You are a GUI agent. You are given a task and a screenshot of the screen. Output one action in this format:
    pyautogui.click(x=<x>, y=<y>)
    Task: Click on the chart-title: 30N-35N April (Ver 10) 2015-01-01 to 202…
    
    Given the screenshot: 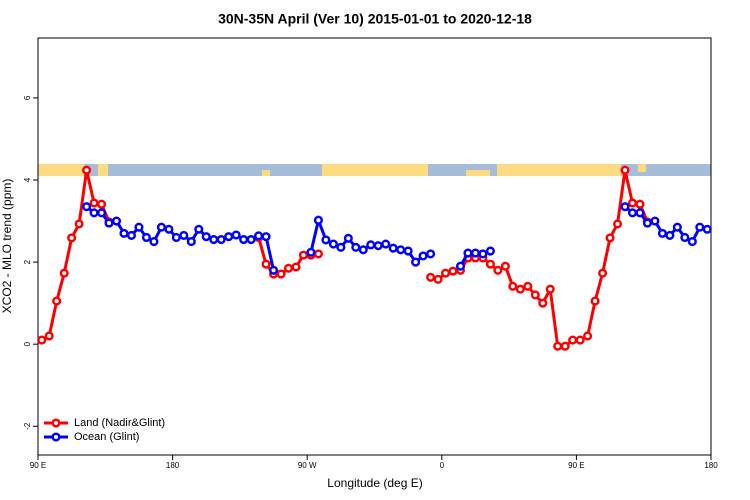 What is the action you would take?
    pyautogui.click(x=375, y=19)
    